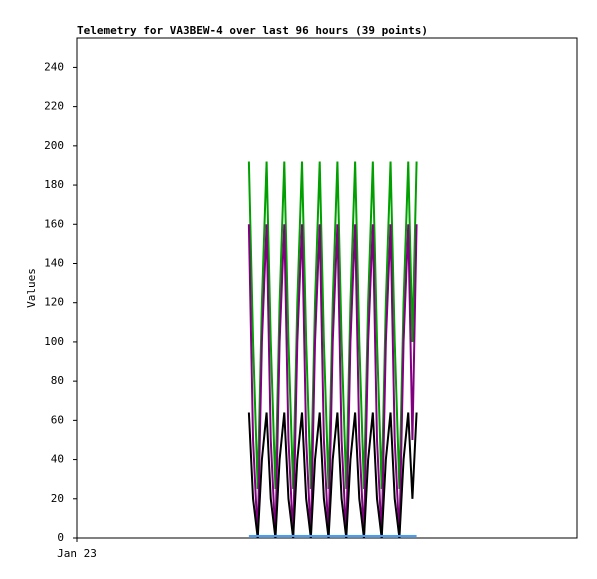  What do you see at coordinates (332, 475) in the screenshot?
I see `series-line` at bounding box center [332, 475].